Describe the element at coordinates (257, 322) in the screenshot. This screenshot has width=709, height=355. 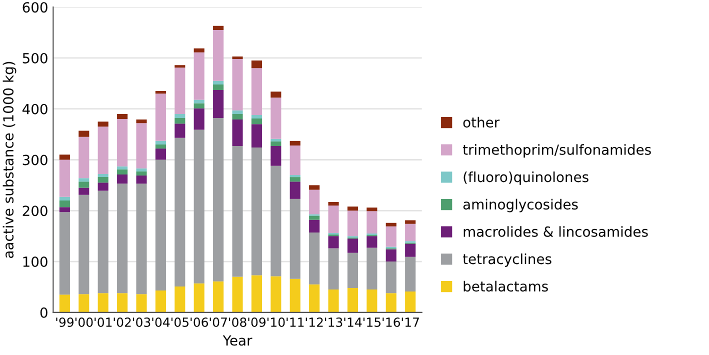
I see `x-tick-label: '09` at that location.